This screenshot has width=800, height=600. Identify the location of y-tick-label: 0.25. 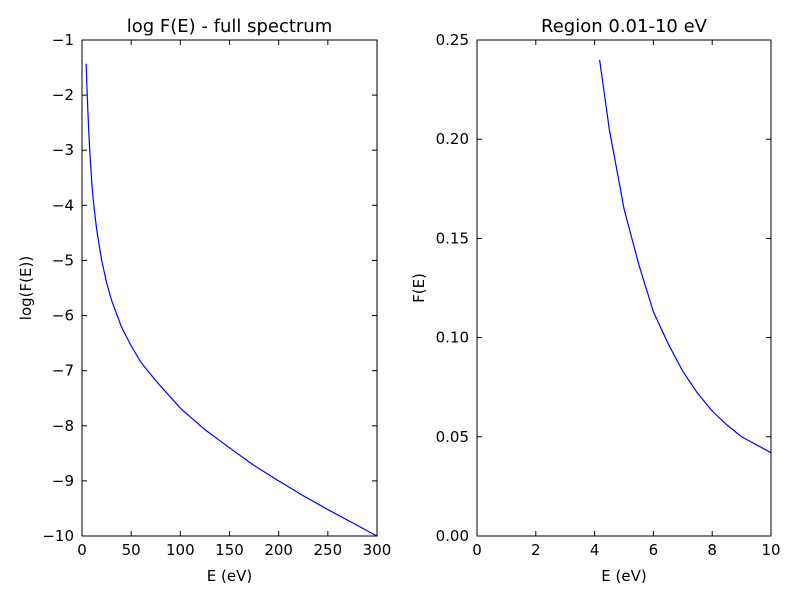
(452, 40).